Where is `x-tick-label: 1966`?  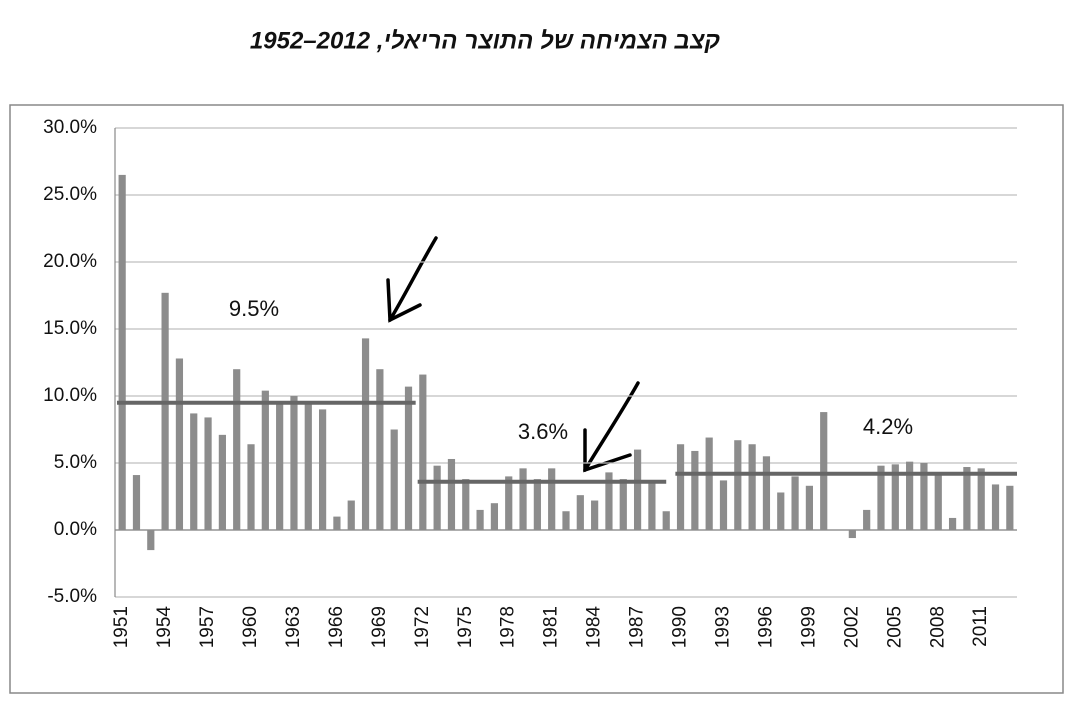
x-tick-label: 1966 is located at coordinates (336, 627).